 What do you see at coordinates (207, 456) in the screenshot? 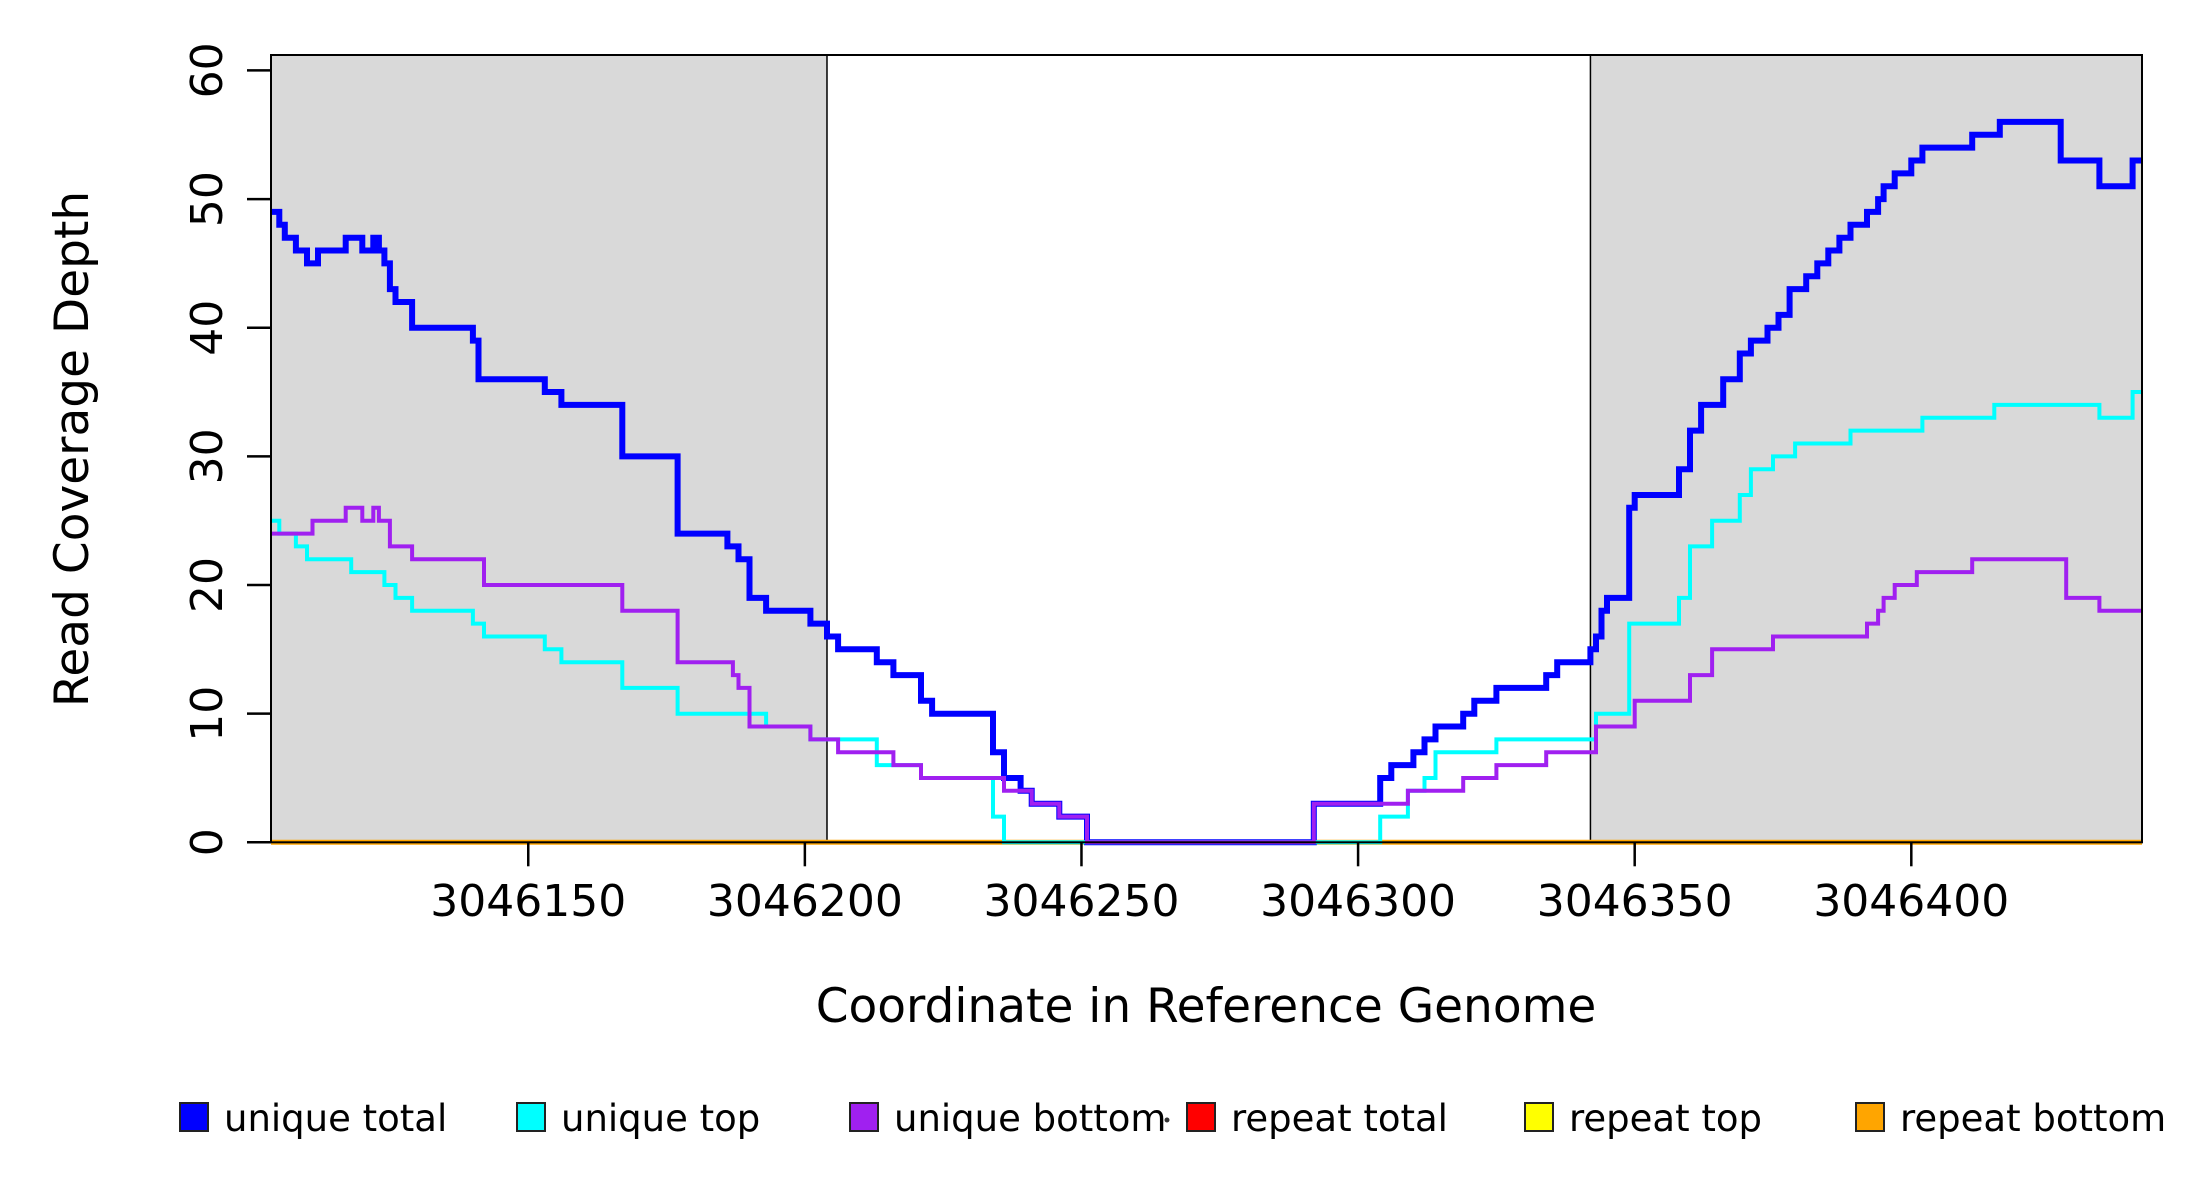
I see `y-tick-label: 30` at bounding box center [207, 456].